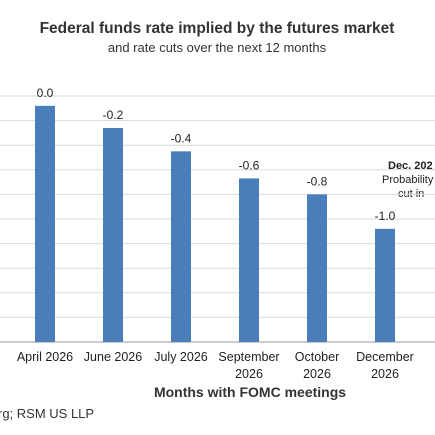 This screenshot has width=435, height=435. What do you see at coordinates (249, 365) in the screenshot?
I see `x-tick-label: September 2026` at bounding box center [249, 365].